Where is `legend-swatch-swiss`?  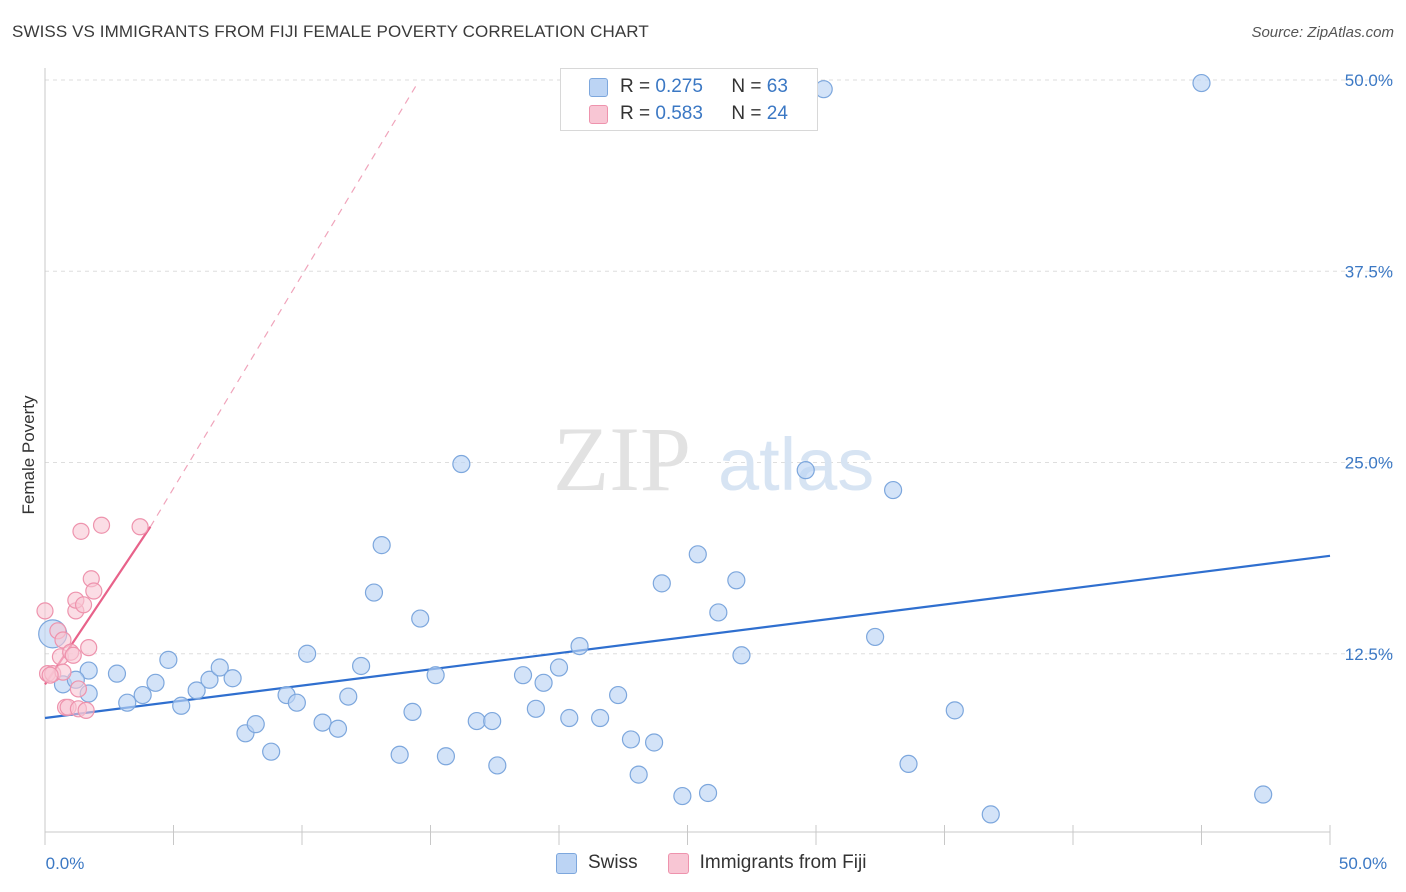 legend-swatch-swiss is located at coordinates (598, 87).